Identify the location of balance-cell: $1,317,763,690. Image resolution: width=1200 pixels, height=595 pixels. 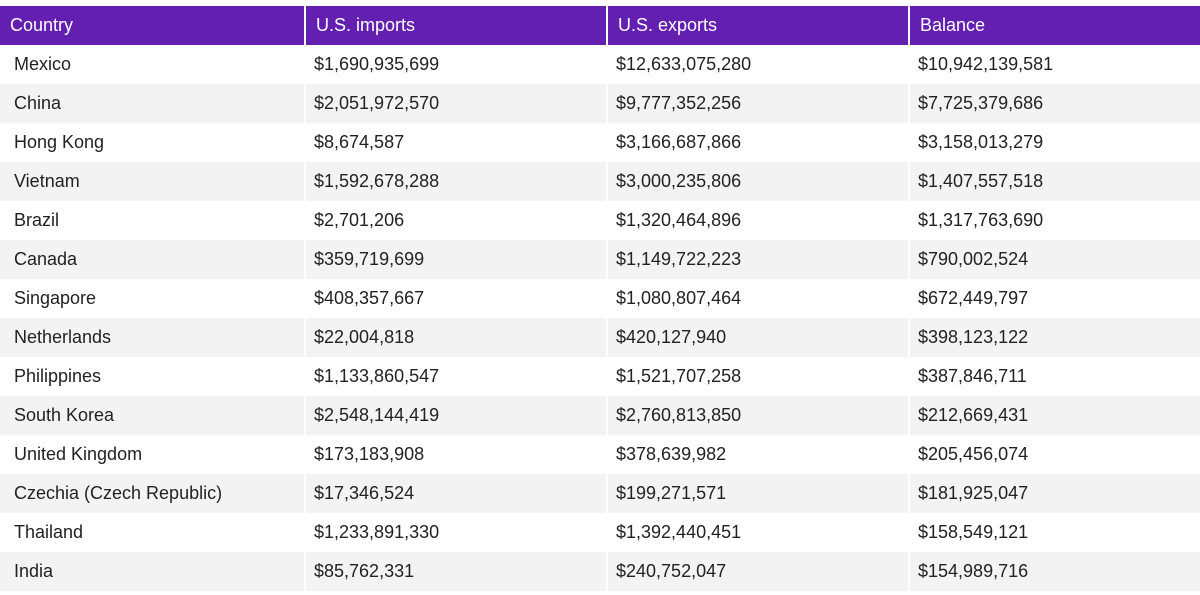
(1055, 220).